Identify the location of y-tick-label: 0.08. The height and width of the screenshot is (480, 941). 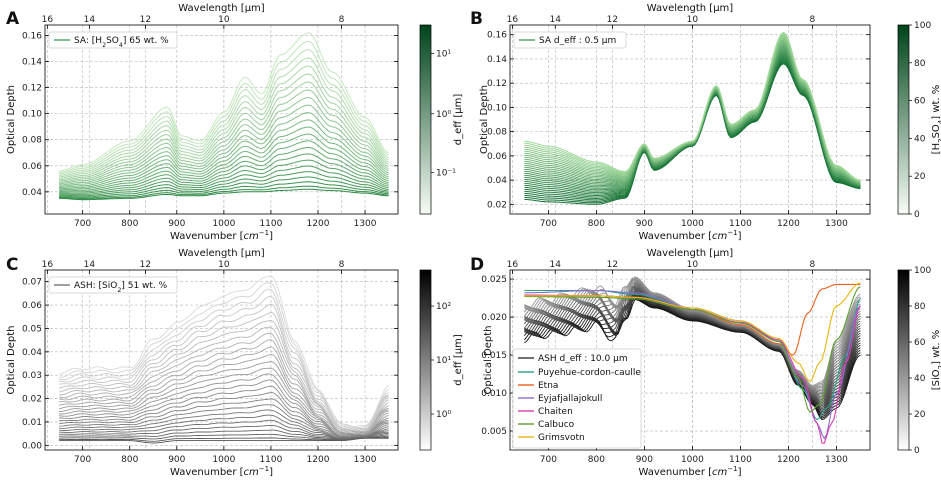
(497, 133).